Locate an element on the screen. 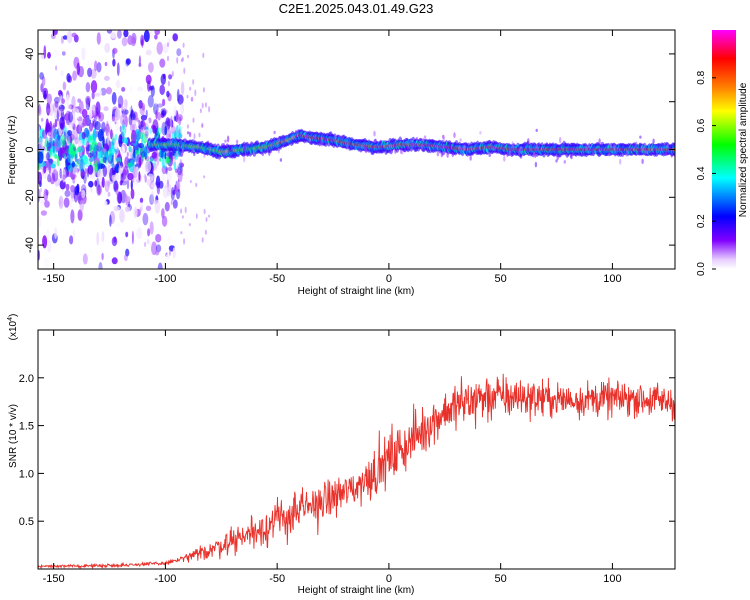 The width and height of the screenshot is (750, 600). snr-y-multiplier: (x104) is located at coordinates (13, 327).